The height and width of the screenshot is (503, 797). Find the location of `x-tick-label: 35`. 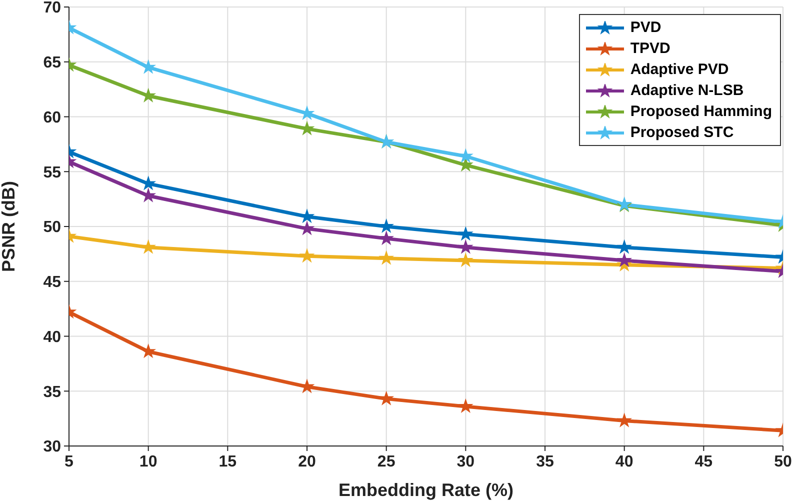

x-tick-label: 35 is located at coordinates (545, 461).